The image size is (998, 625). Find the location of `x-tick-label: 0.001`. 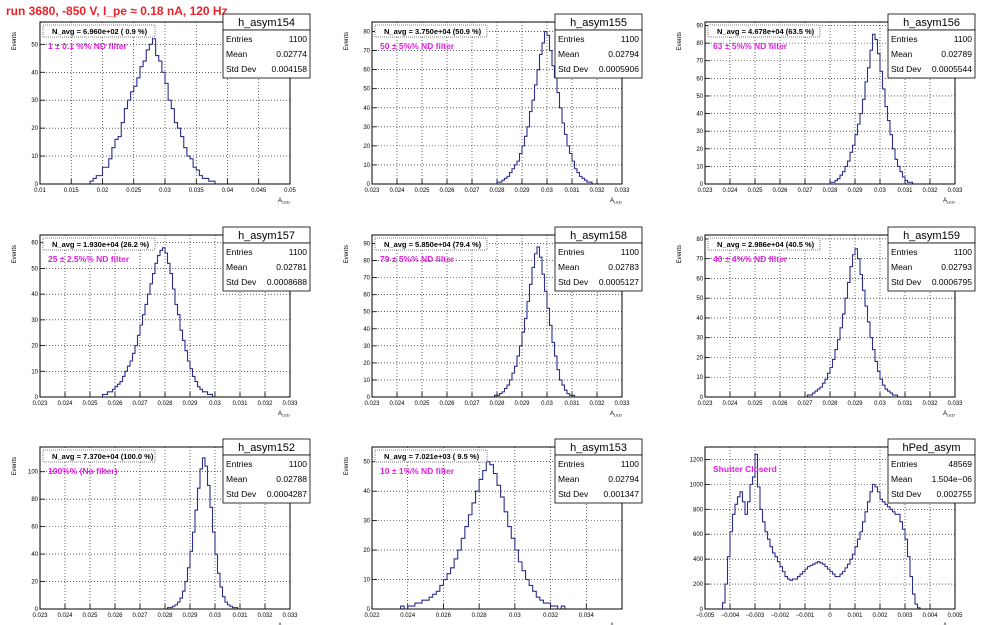

x-tick-label: 0.001 is located at coordinates (855, 616).